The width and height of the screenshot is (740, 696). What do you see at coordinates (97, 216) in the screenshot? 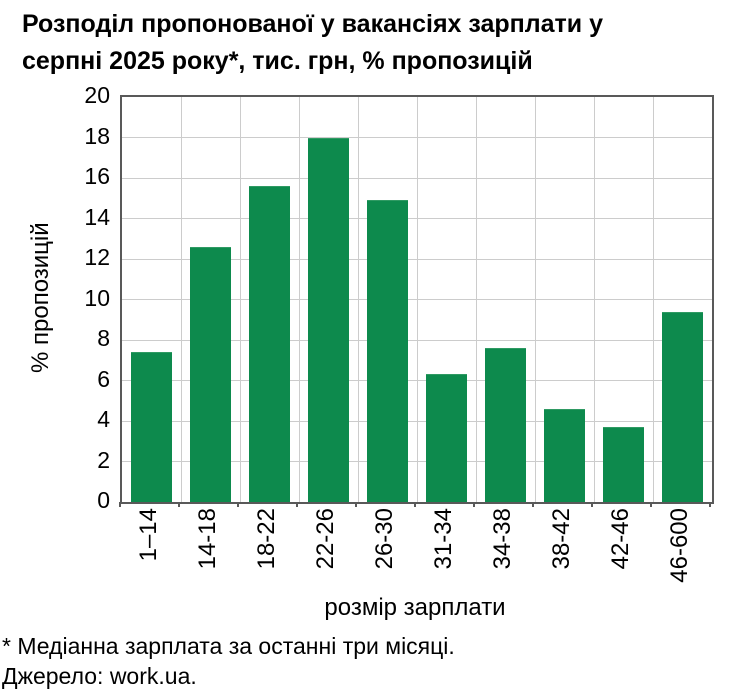
I see `y-tick-label-14: 14` at bounding box center [97, 216].